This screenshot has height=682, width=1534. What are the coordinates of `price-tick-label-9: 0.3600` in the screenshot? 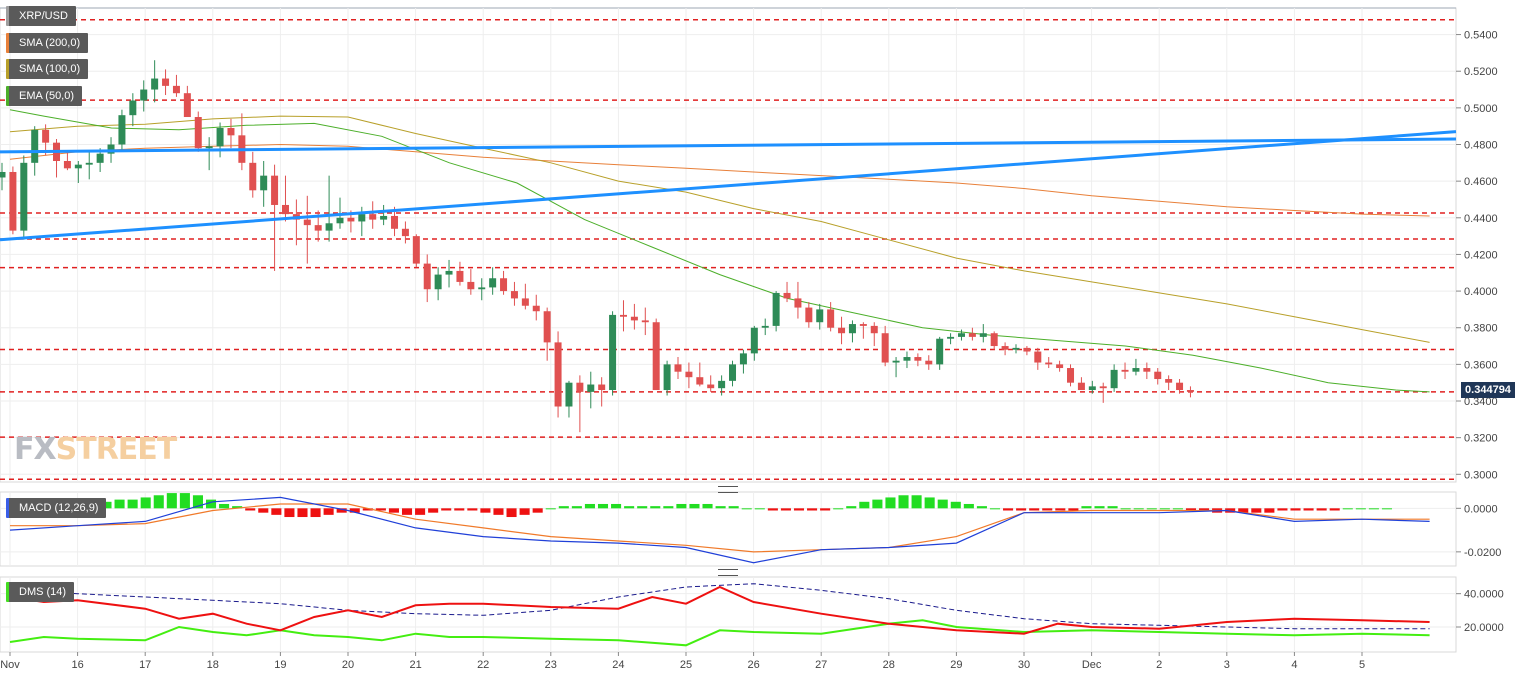 It's located at (1481, 365).